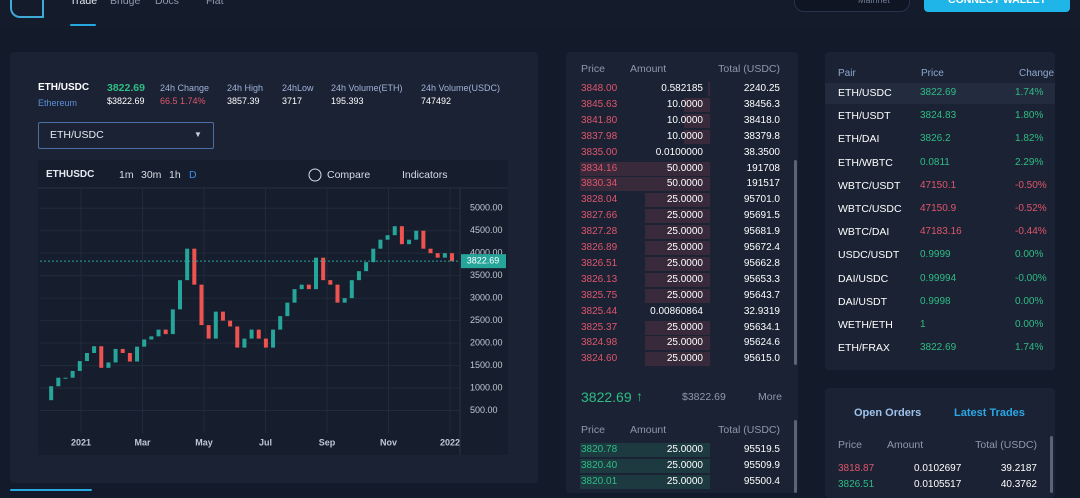 This screenshot has height=498, width=1080. Describe the element at coordinates (865, 163) in the screenshot. I see `pair-name: ETH/WBTC` at that location.